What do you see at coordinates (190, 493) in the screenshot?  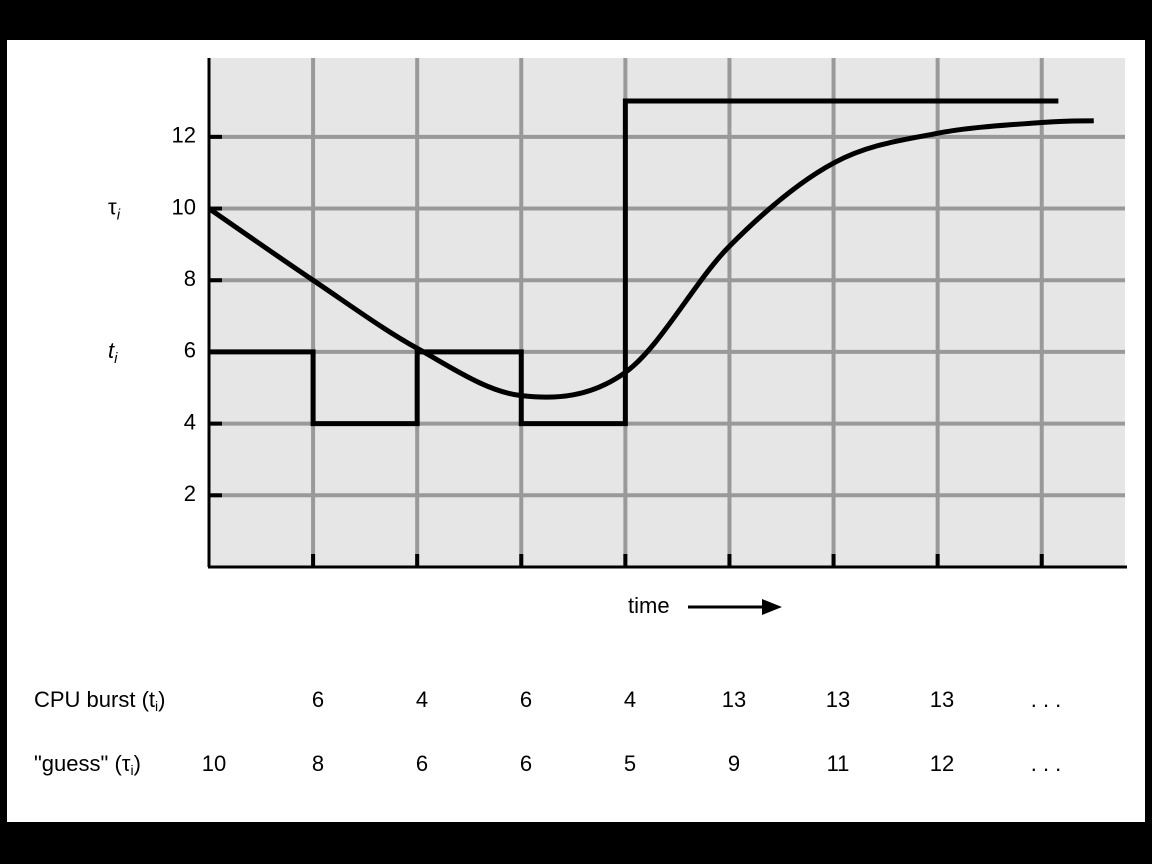 I see `y-tick-label: 2` at bounding box center [190, 493].